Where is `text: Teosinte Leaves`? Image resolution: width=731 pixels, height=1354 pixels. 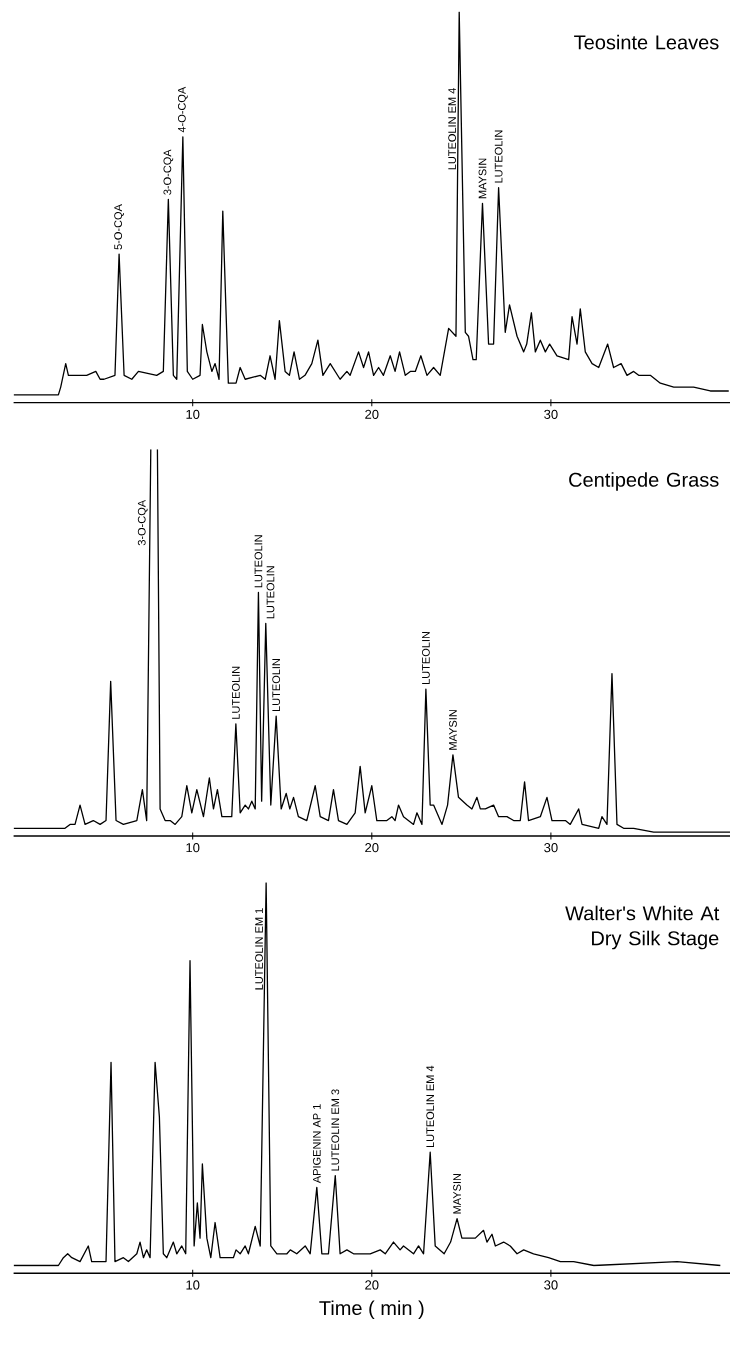 text: Teosinte Leaves is located at coordinates (646, 42).